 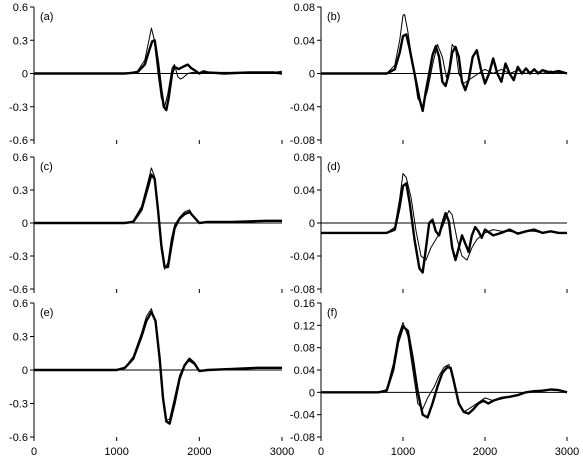 What do you see at coordinates (332, 313) in the screenshot?
I see `panel-label: (f)` at bounding box center [332, 313].